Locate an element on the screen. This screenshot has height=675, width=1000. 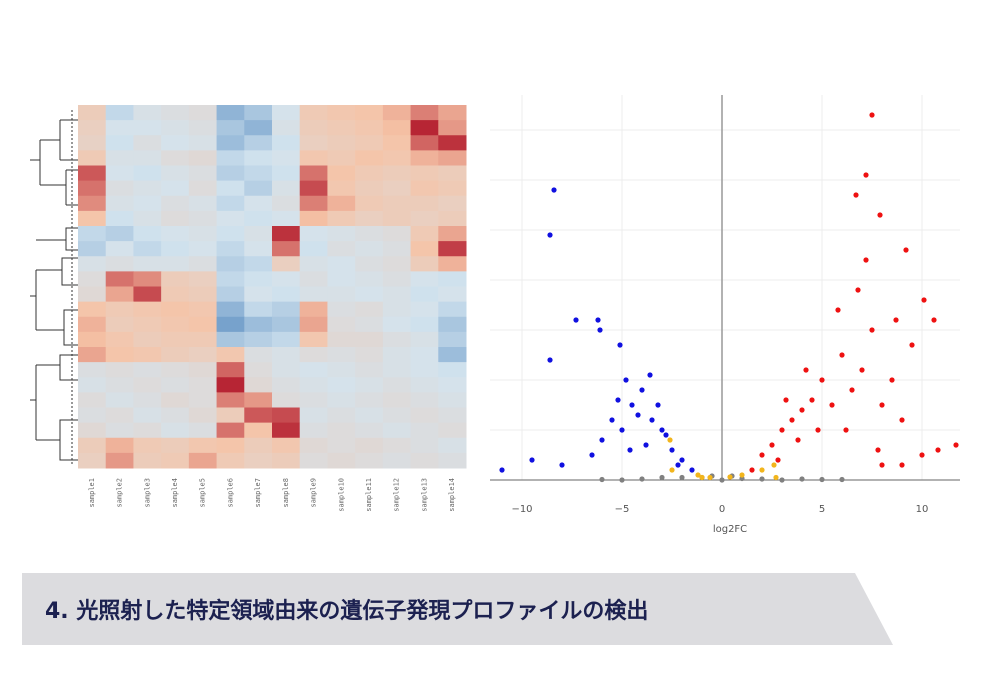
sample-label: sample13 is located at coordinates (424, 495).